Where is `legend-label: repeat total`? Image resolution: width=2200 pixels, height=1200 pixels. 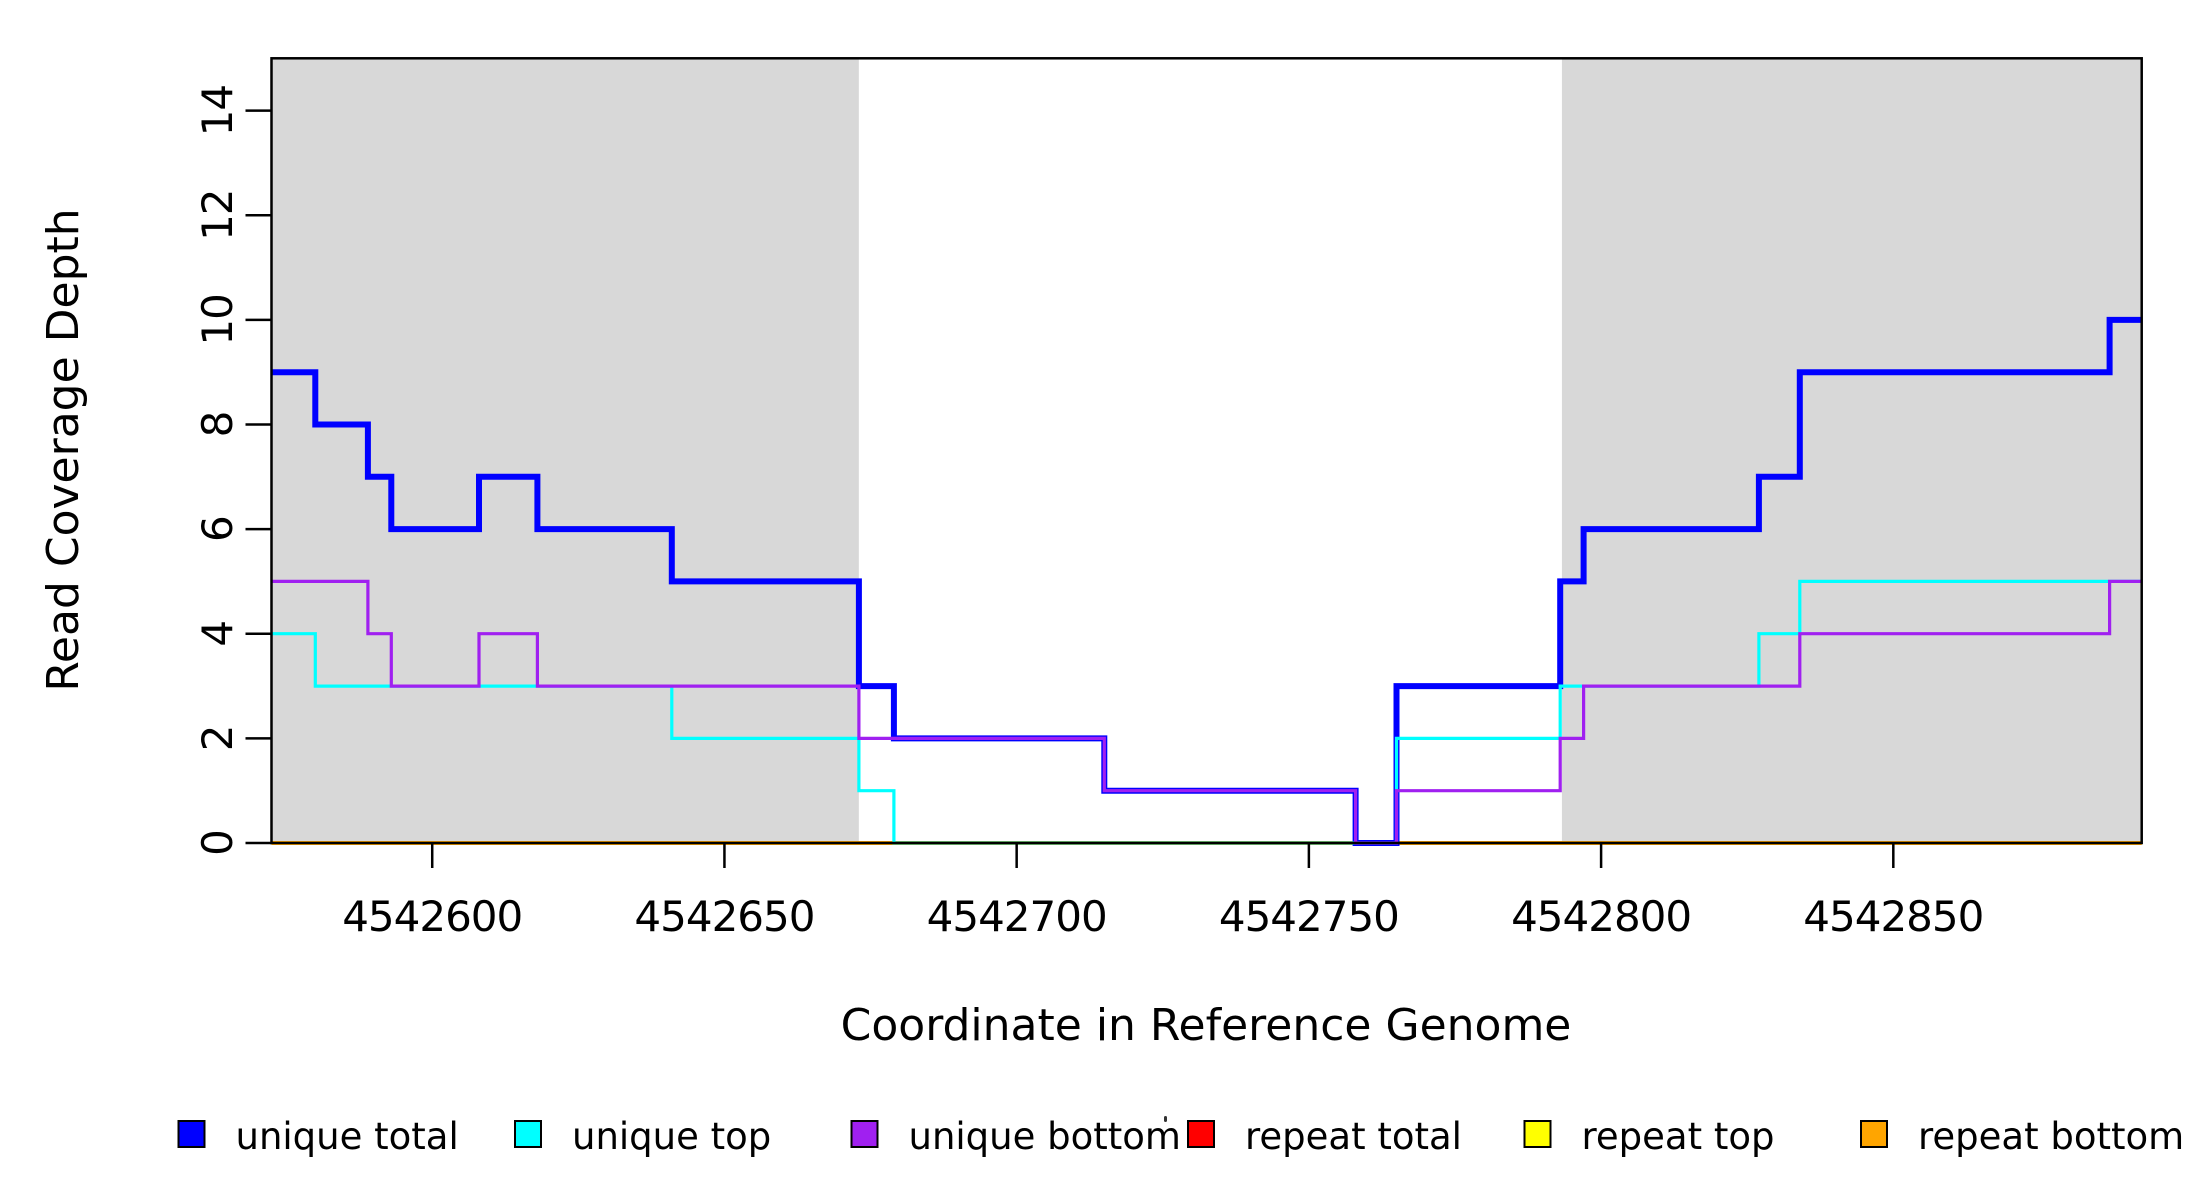
legend-label: repeat total is located at coordinates (1353, 1136).